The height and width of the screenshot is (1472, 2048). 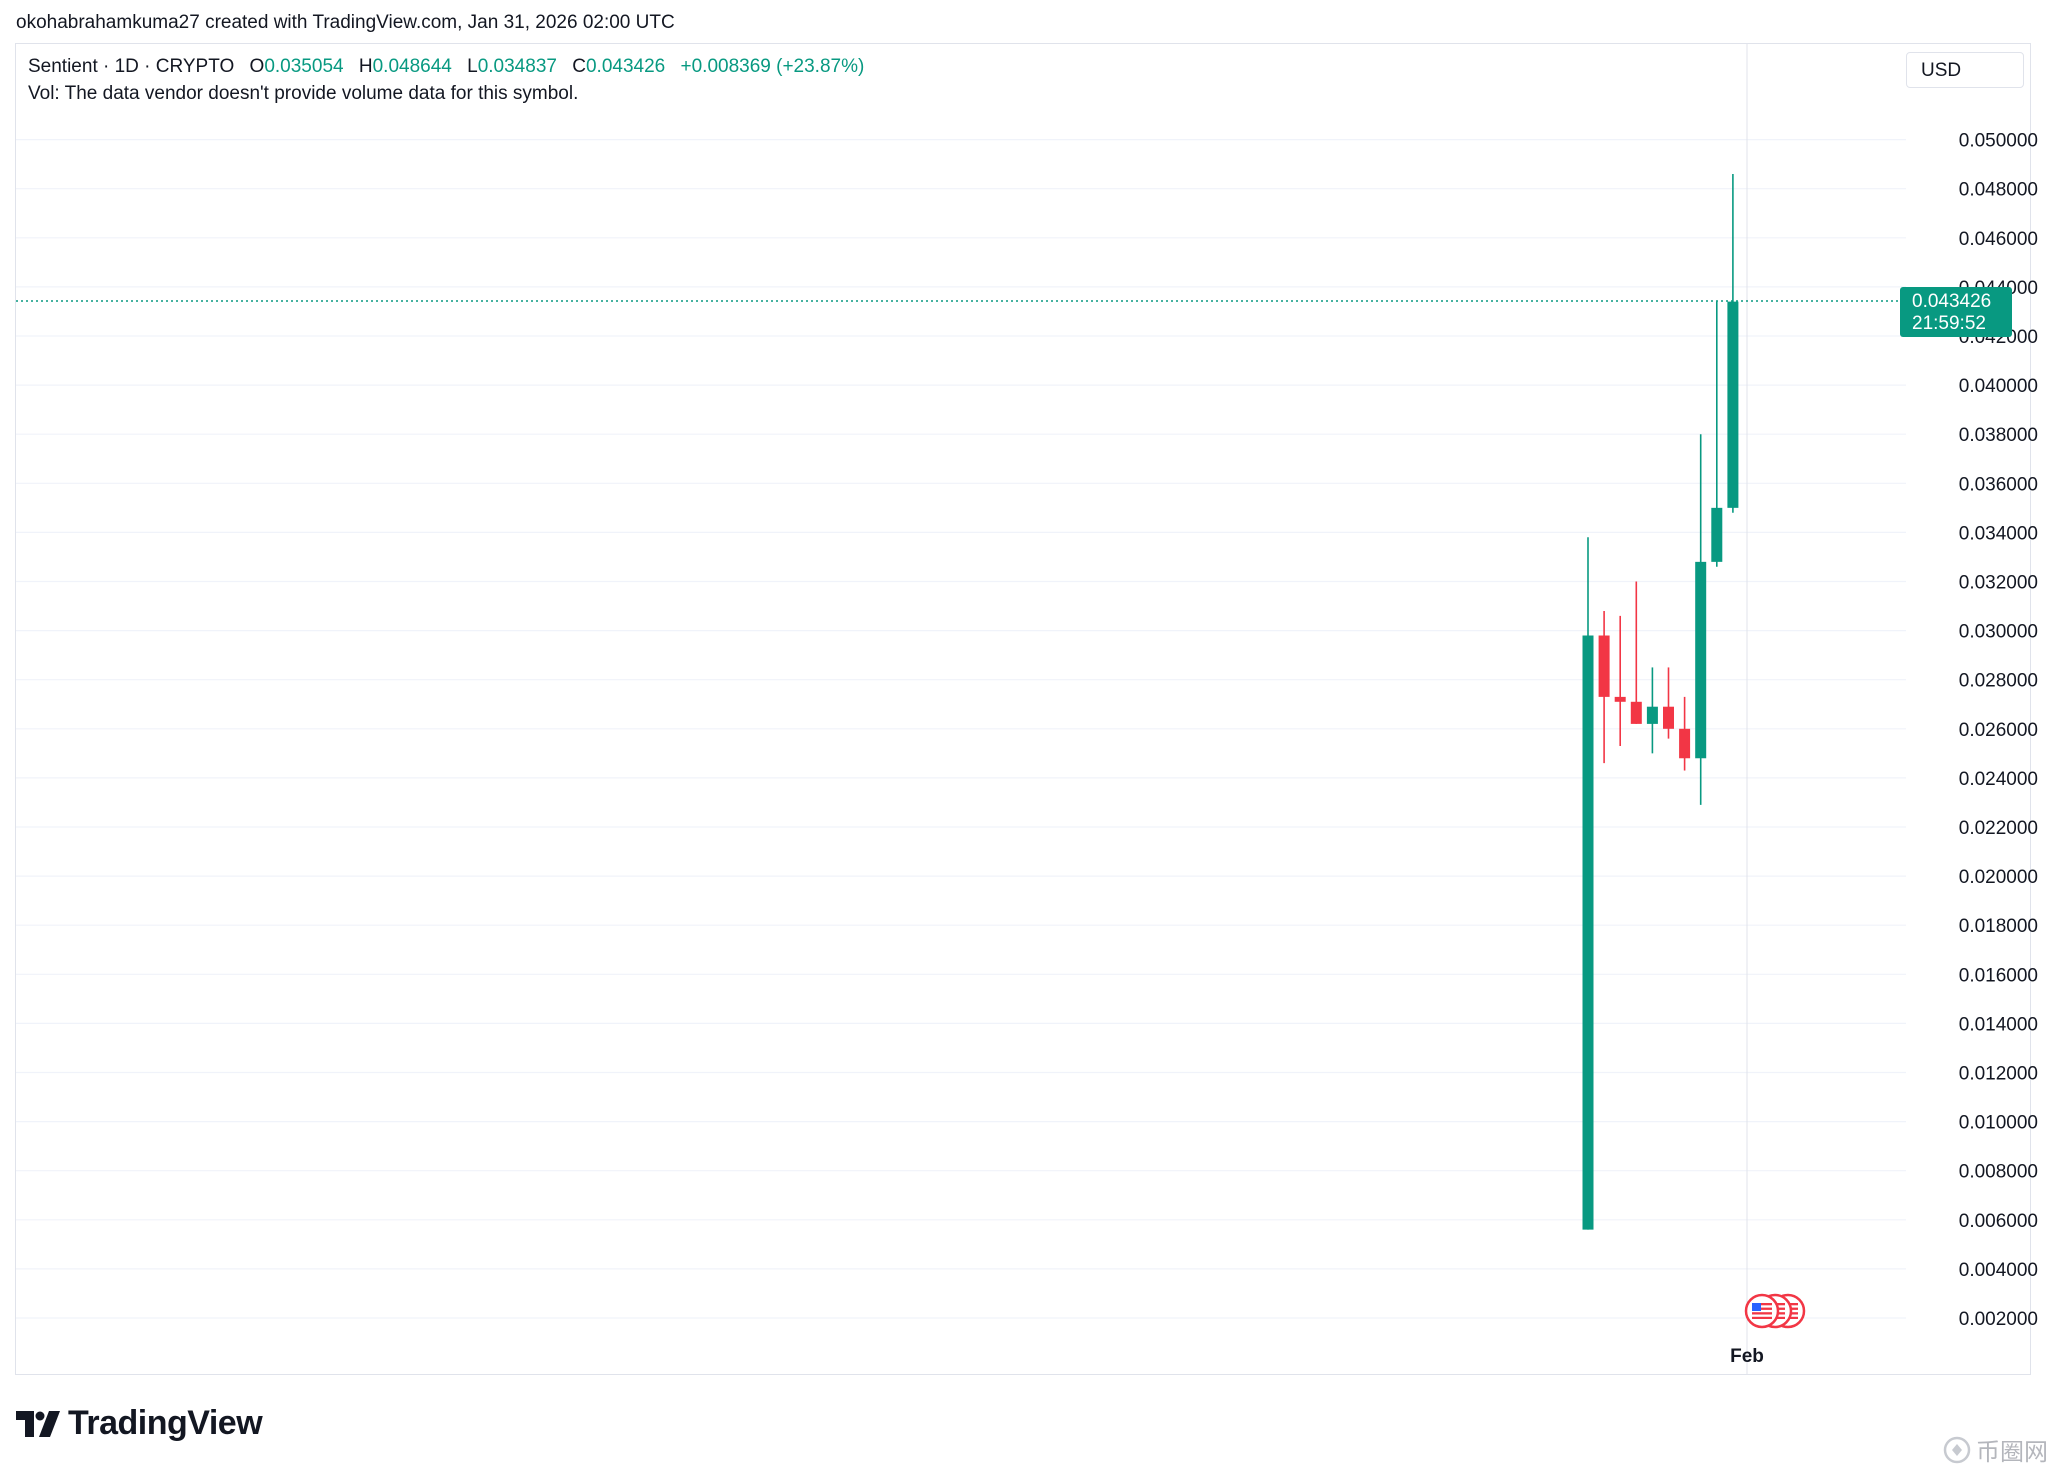 I want to click on tradingview-logo-text: TradingView, so click(x=165, y=1423).